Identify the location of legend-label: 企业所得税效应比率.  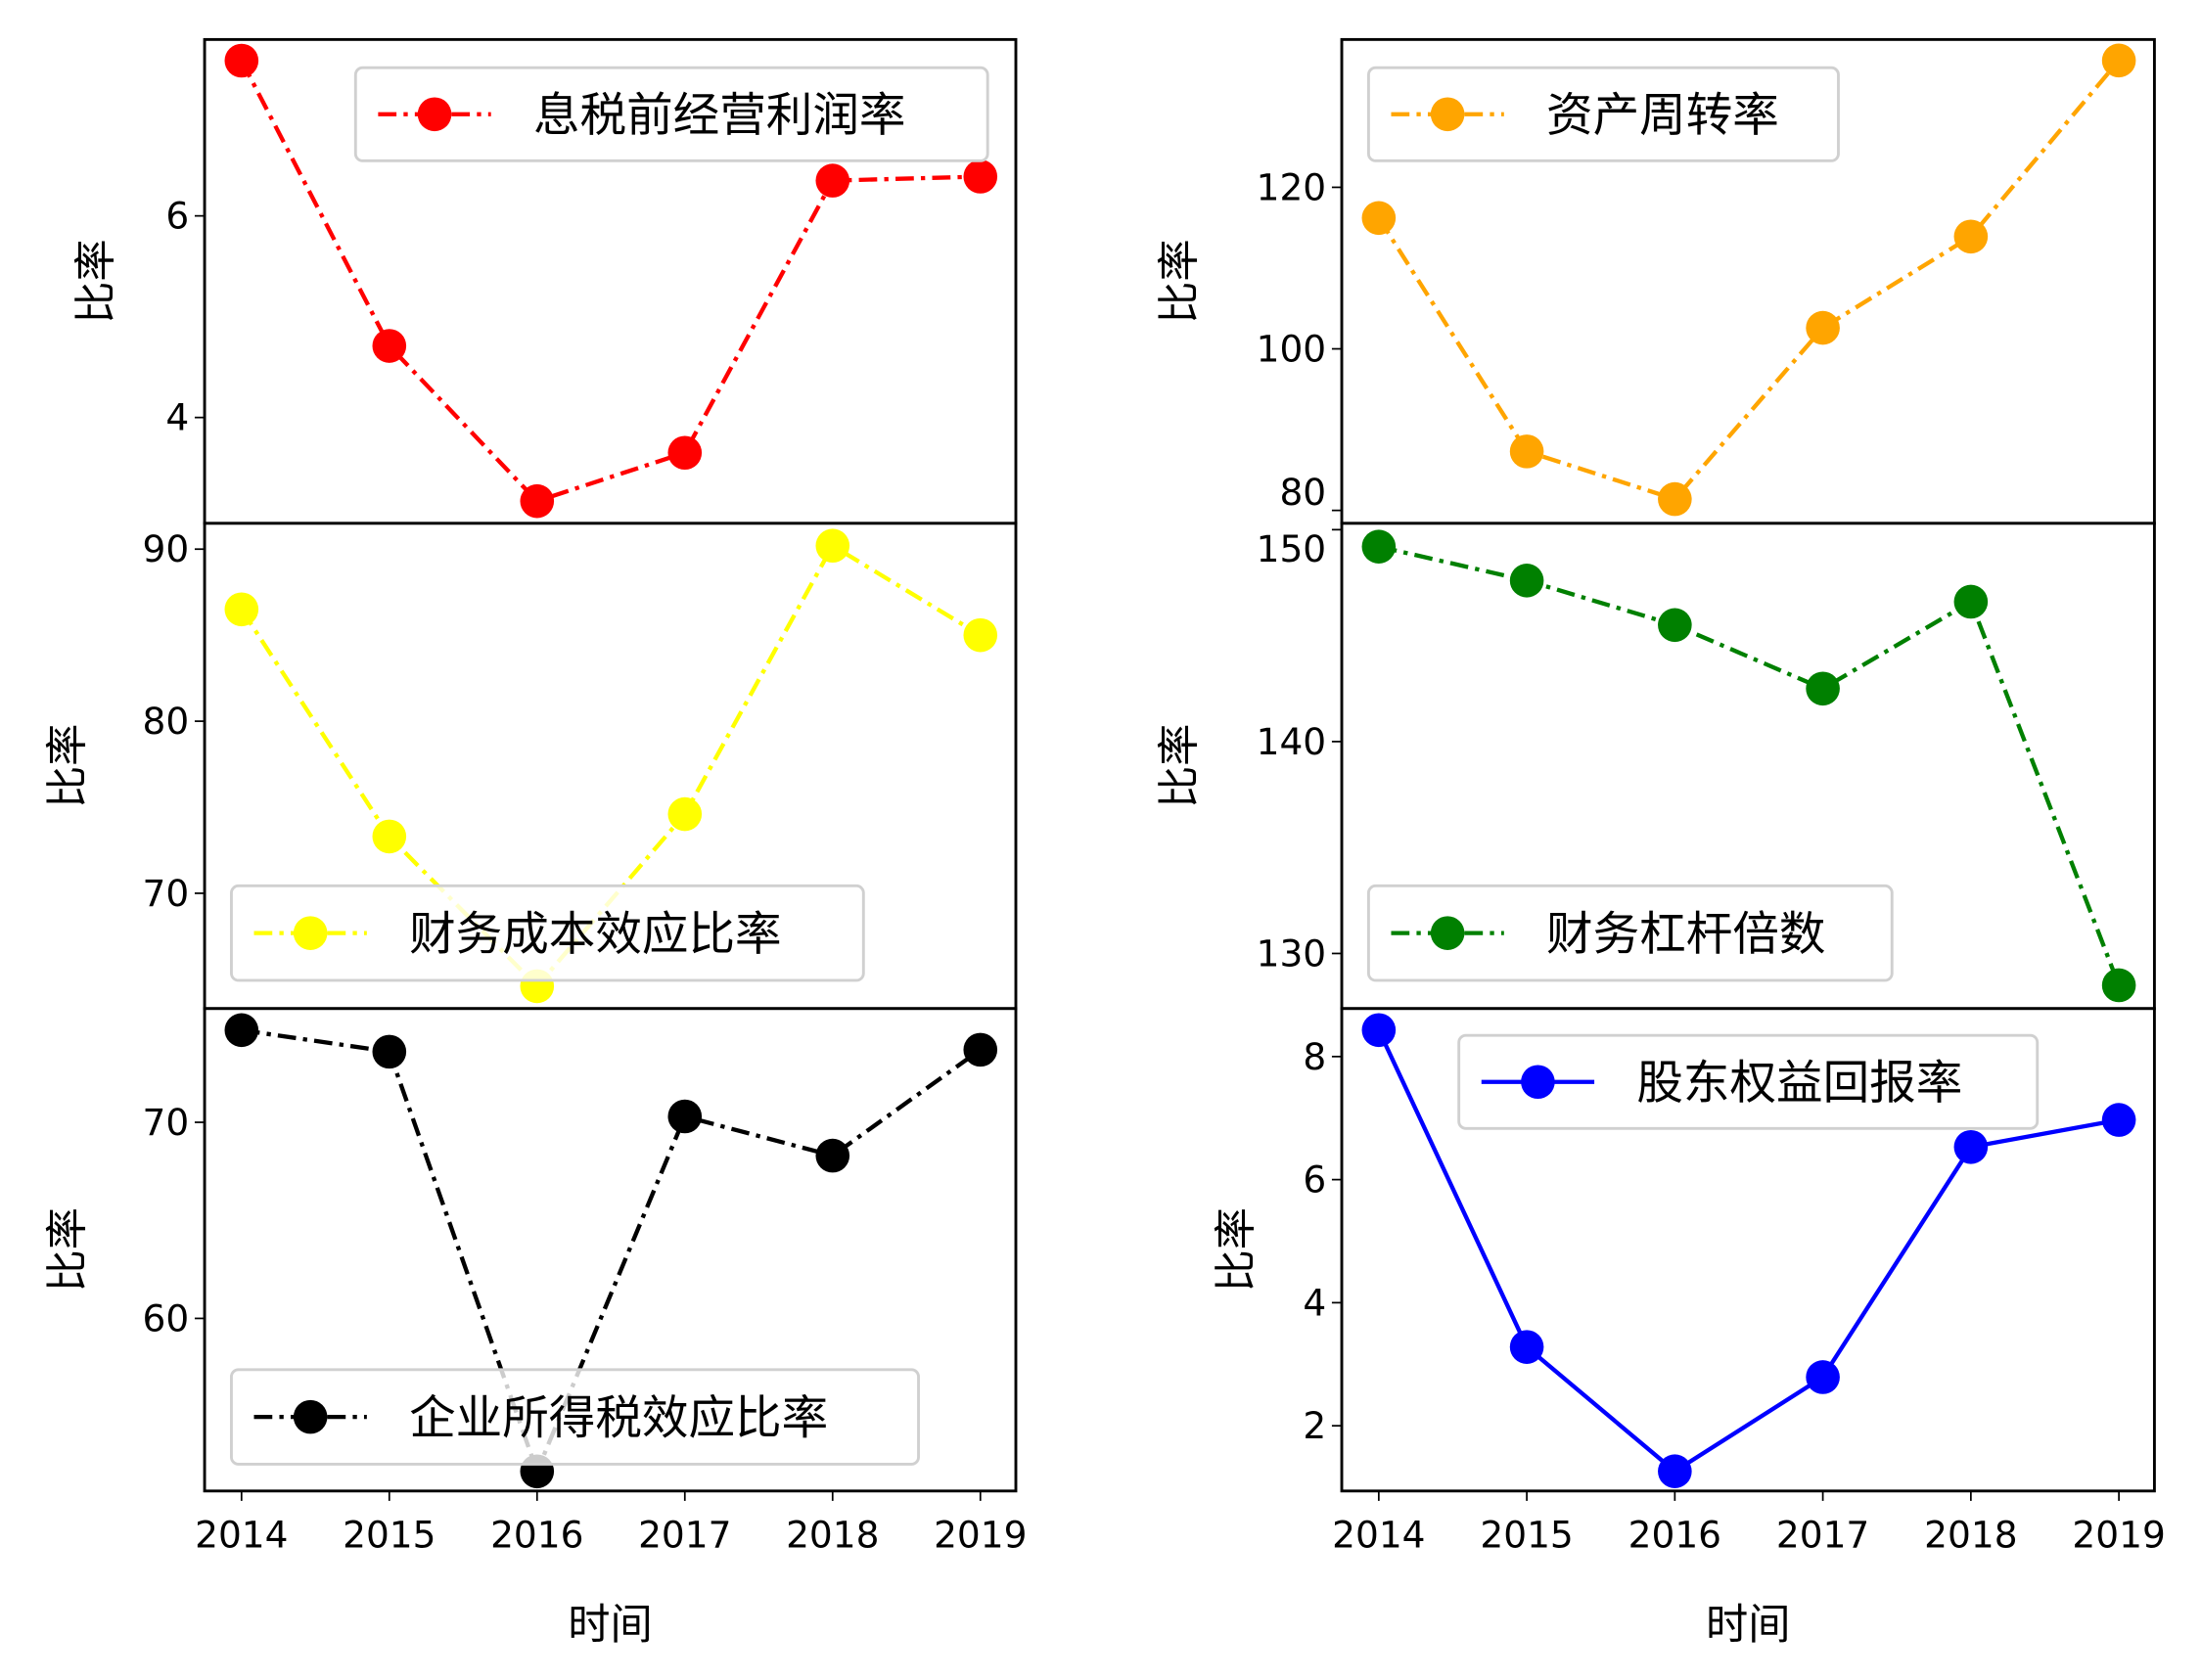
(618, 1418).